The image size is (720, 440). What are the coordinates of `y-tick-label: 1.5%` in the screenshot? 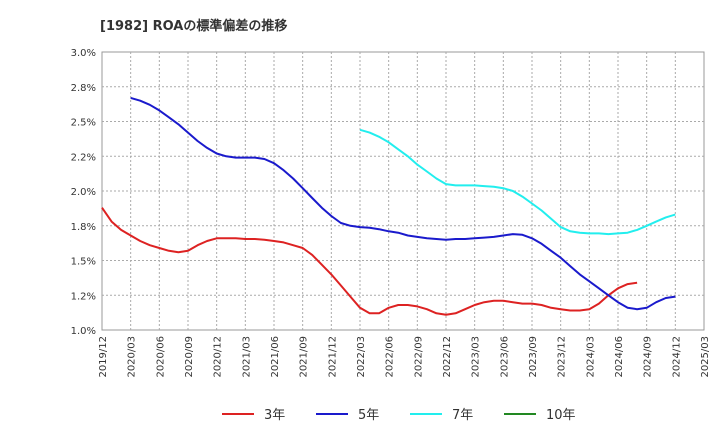 It's located at (83, 262).